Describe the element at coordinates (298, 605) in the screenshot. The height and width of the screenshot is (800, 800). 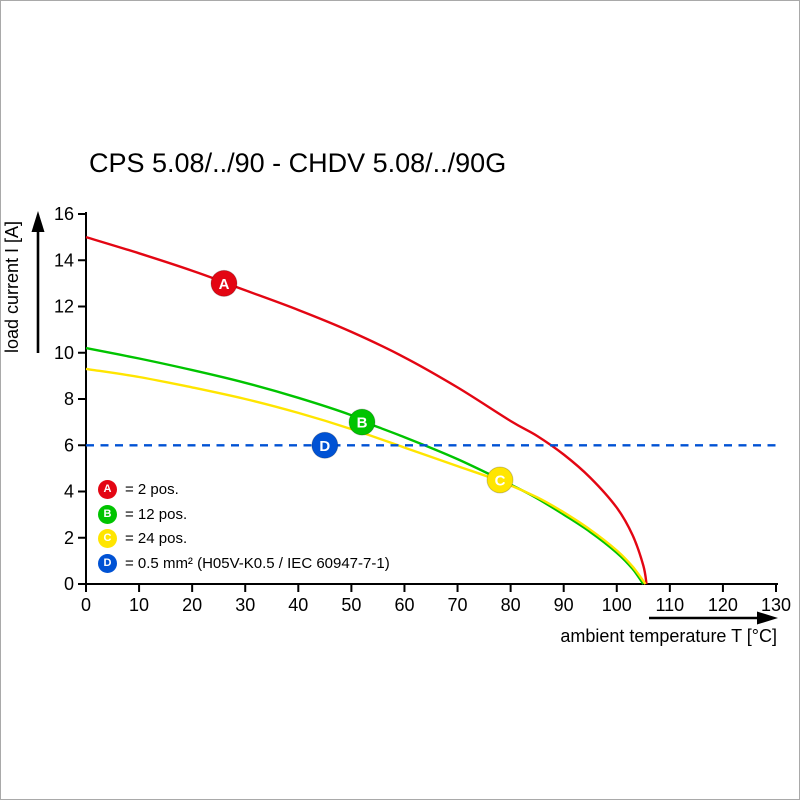
I see `x-tick-label: 40` at that location.